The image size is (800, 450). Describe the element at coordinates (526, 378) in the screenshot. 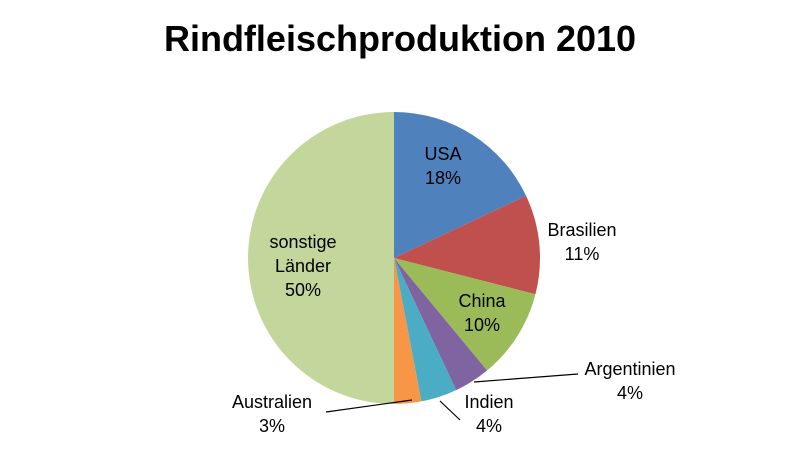

I see `leader-line-argentinien` at that location.